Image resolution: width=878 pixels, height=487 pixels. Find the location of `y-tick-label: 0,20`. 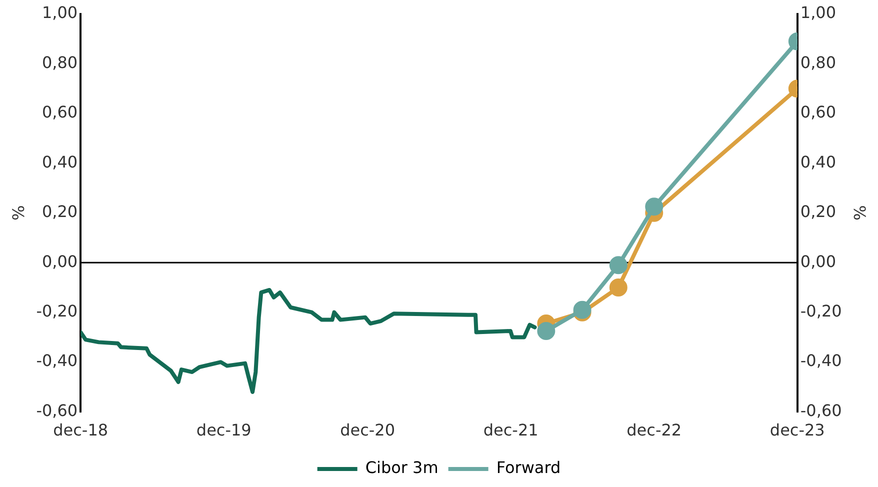

y-tick-label: 0,20 is located at coordinates (60, 212).